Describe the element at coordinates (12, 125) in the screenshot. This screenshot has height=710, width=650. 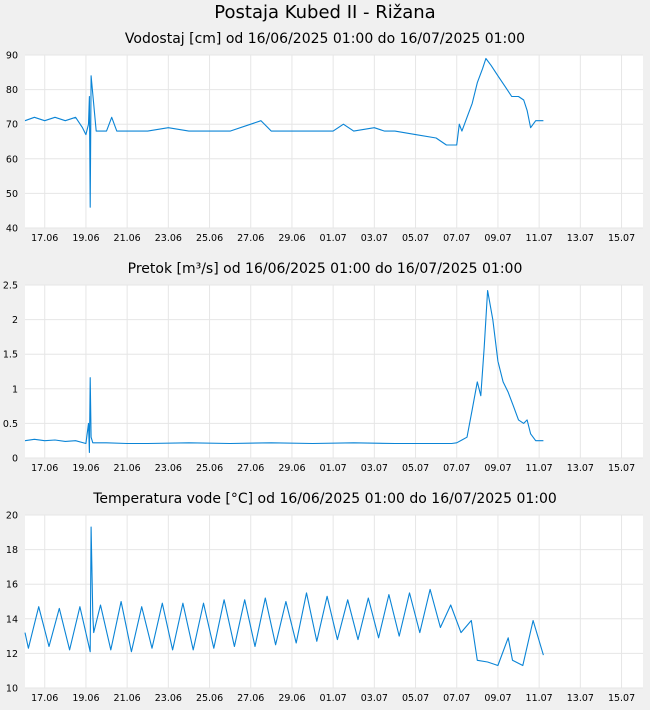
I see `y-tick-label: 70` at that location.